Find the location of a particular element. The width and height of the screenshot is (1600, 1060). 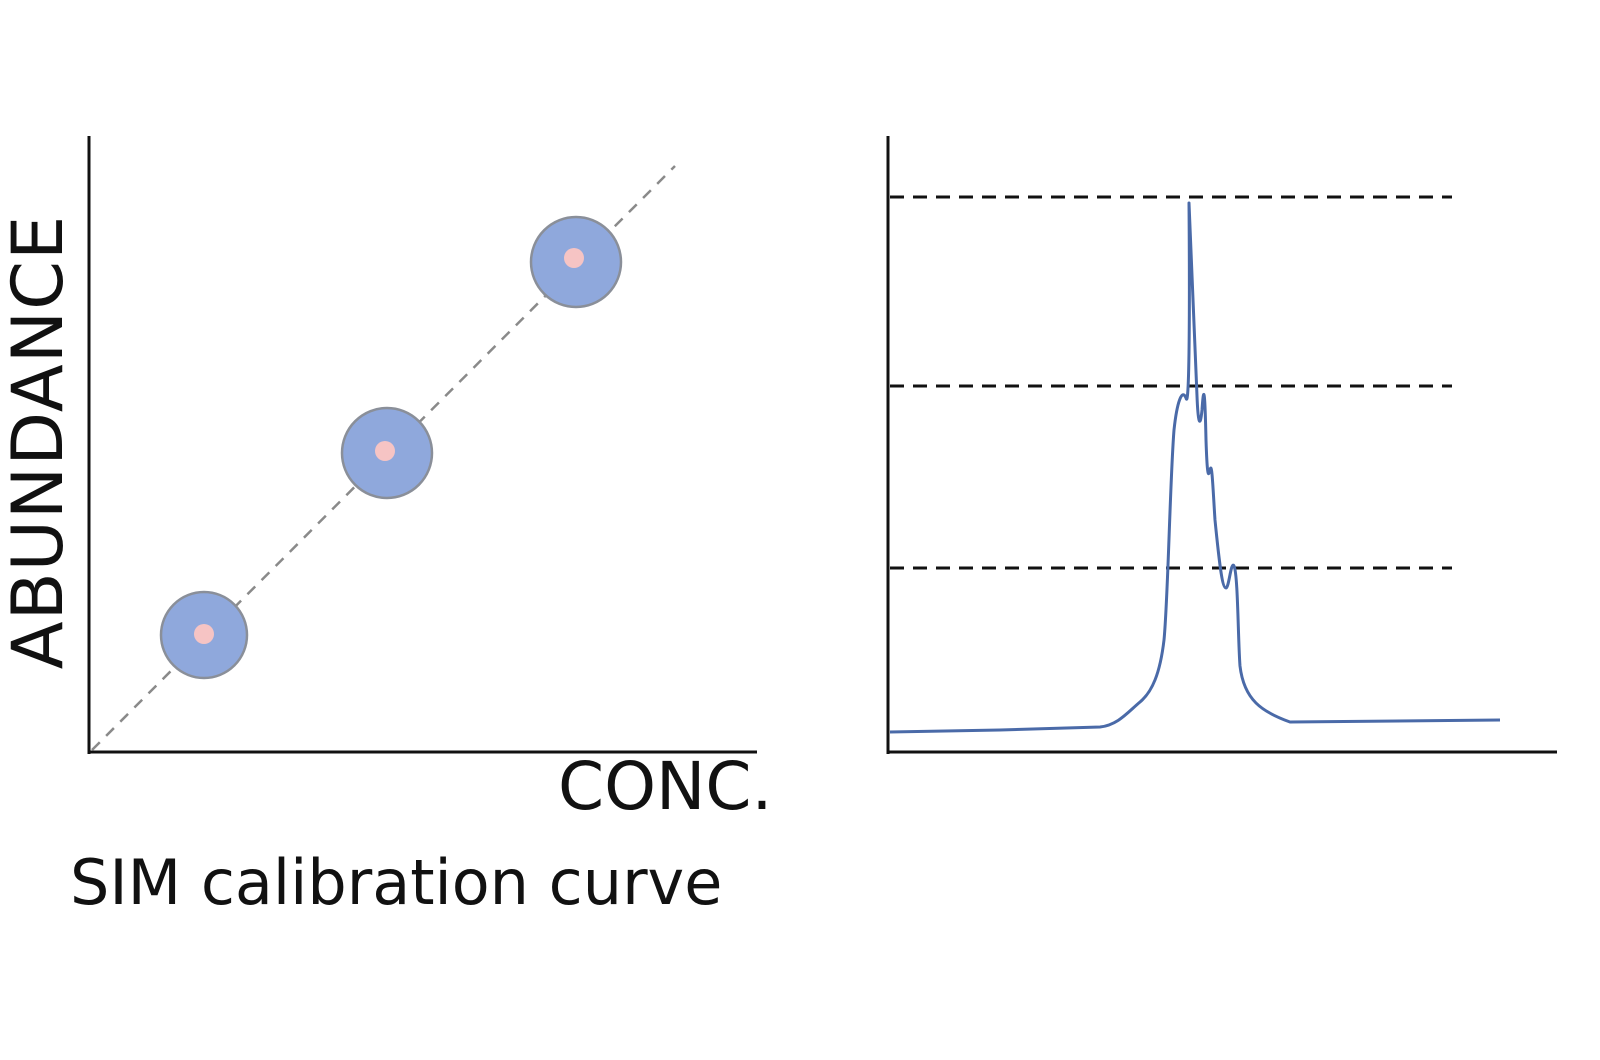

concentration-axis-label: CONC. is located at coordinates (665, 786).